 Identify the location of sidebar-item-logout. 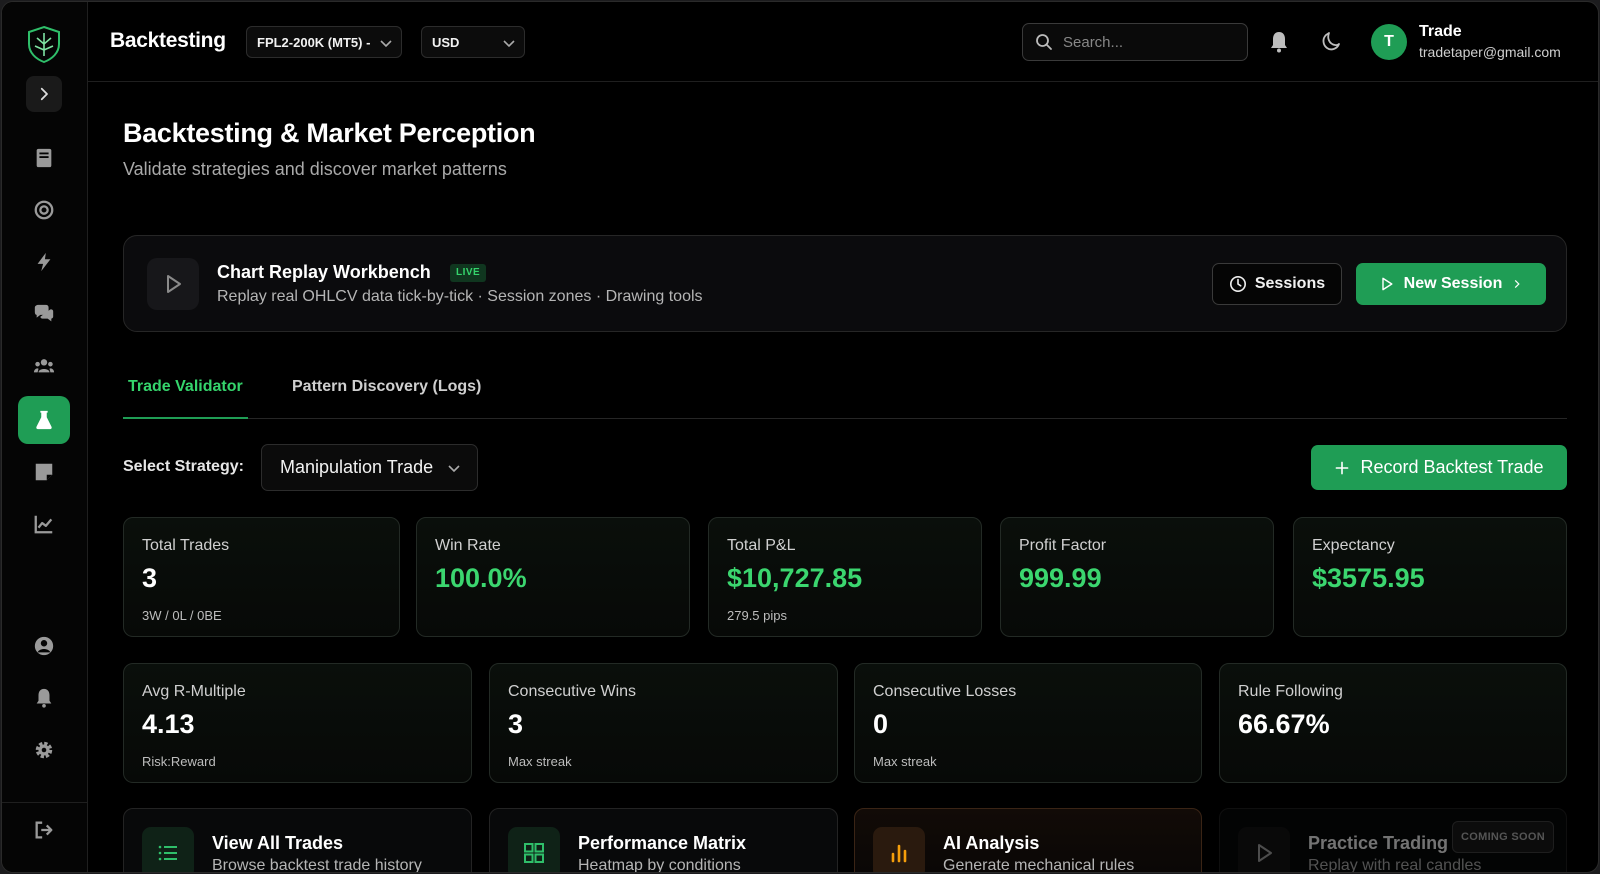
(44, 830).